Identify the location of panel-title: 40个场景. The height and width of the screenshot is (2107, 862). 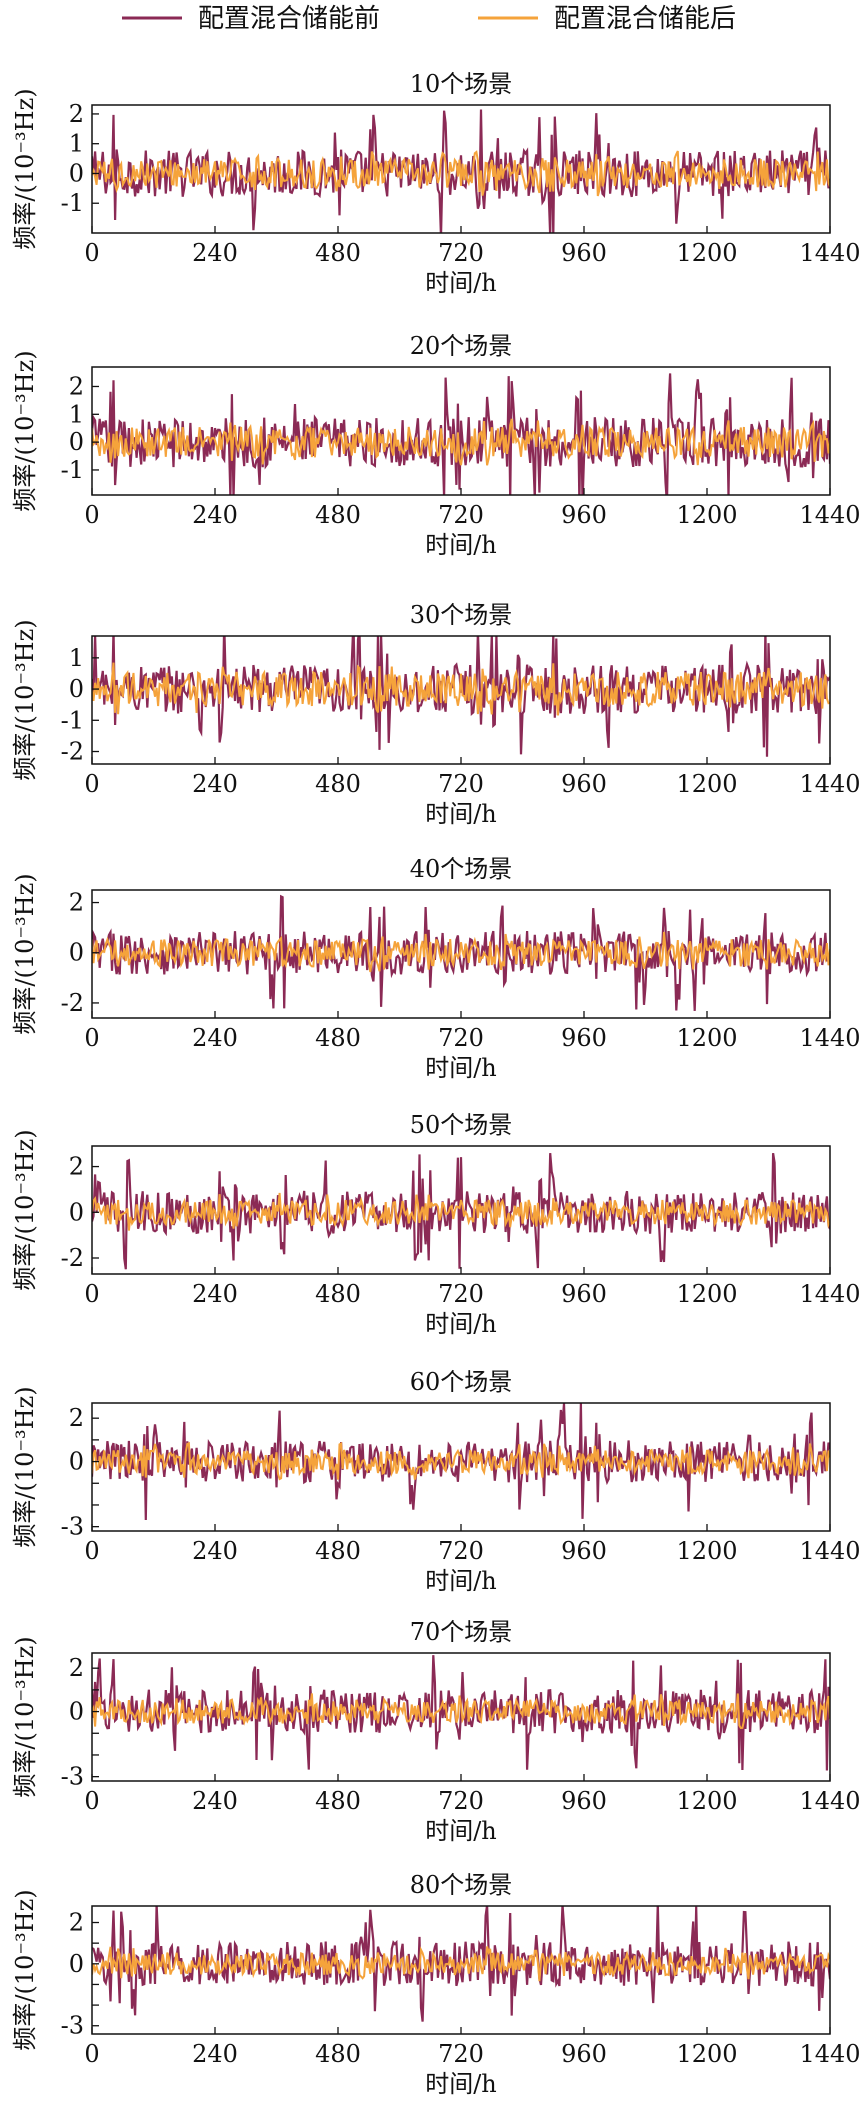
(461, 869).